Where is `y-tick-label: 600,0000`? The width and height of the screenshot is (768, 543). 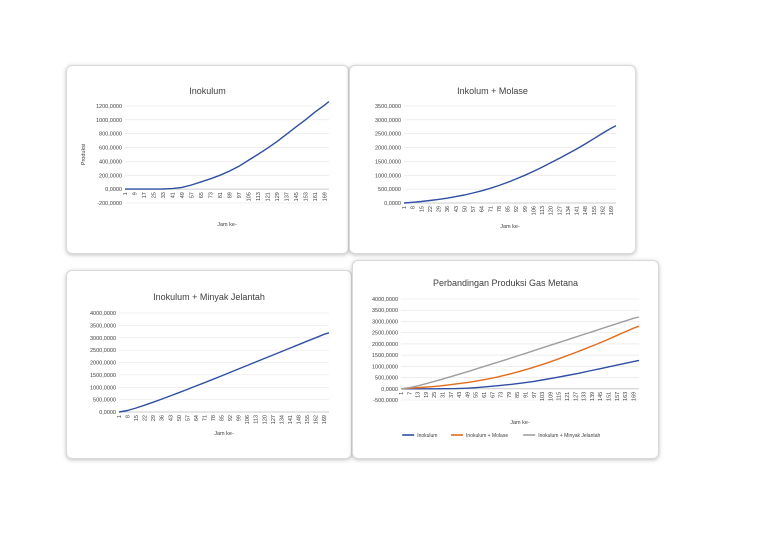
y-tick-label: 600,0000 is located at coordinates (110, 149).